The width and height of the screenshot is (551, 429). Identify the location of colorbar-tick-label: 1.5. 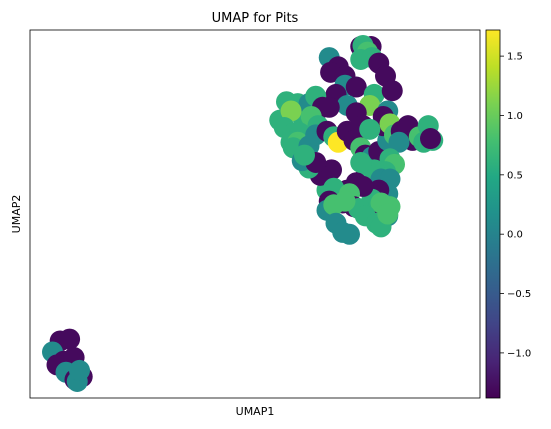
(515, 57).